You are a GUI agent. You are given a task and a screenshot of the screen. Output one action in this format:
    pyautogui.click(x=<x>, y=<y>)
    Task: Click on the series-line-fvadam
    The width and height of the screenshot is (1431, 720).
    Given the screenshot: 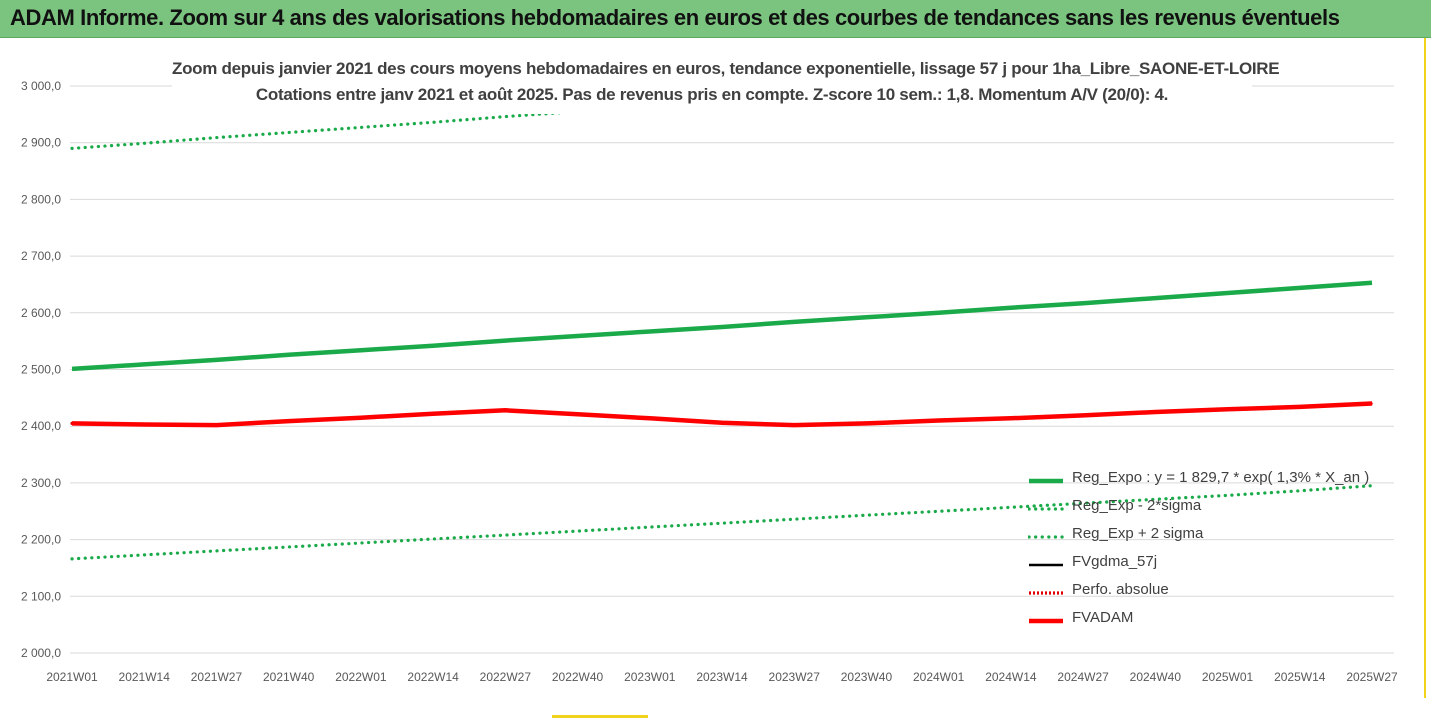 What is the action you would take?
    pyautogui.click(x=722, y=414)
    